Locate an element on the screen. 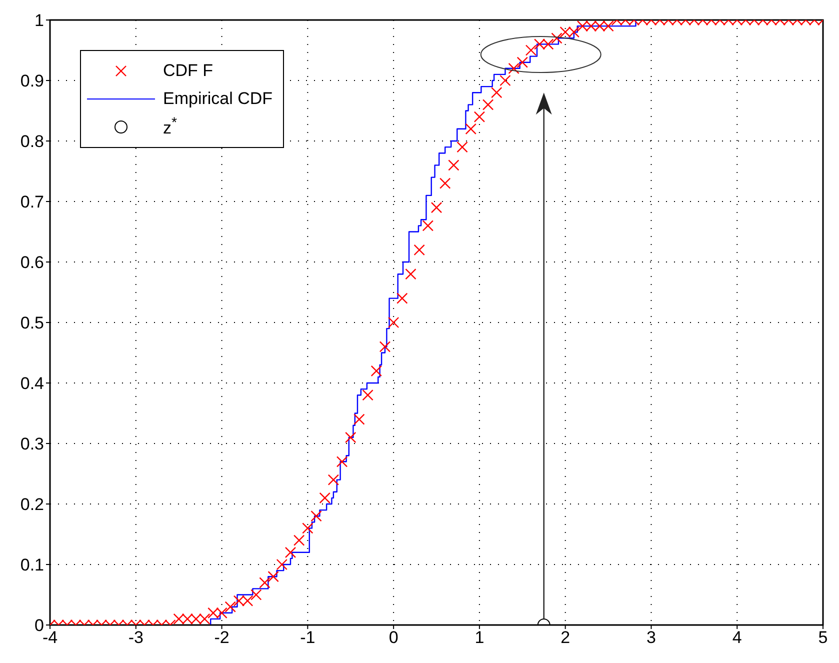 The width and height of the screenshot is (839, 663). y-tick-label: 0.7 is located at coordinates (32, 202).